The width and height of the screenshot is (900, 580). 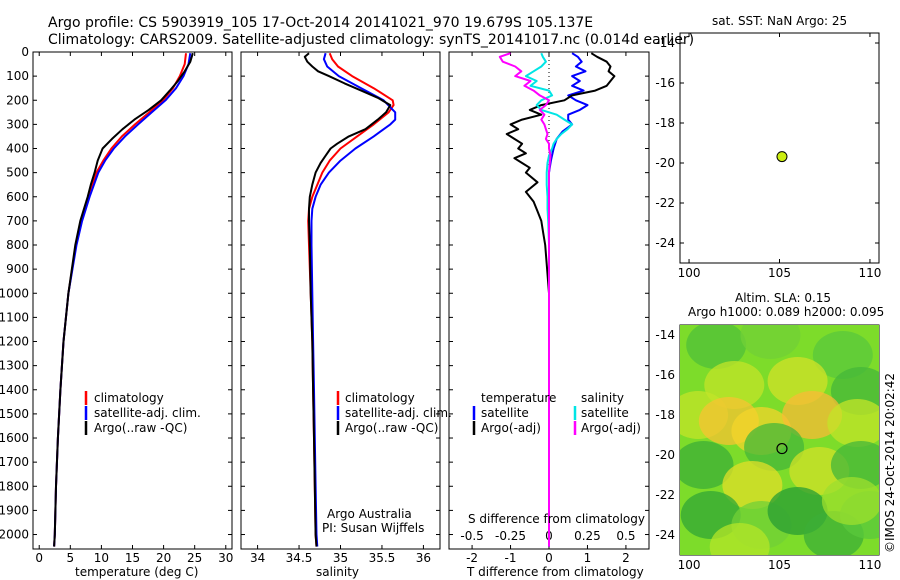 I want to click on sla-argo-location-marker, so click(x=782, y=448).